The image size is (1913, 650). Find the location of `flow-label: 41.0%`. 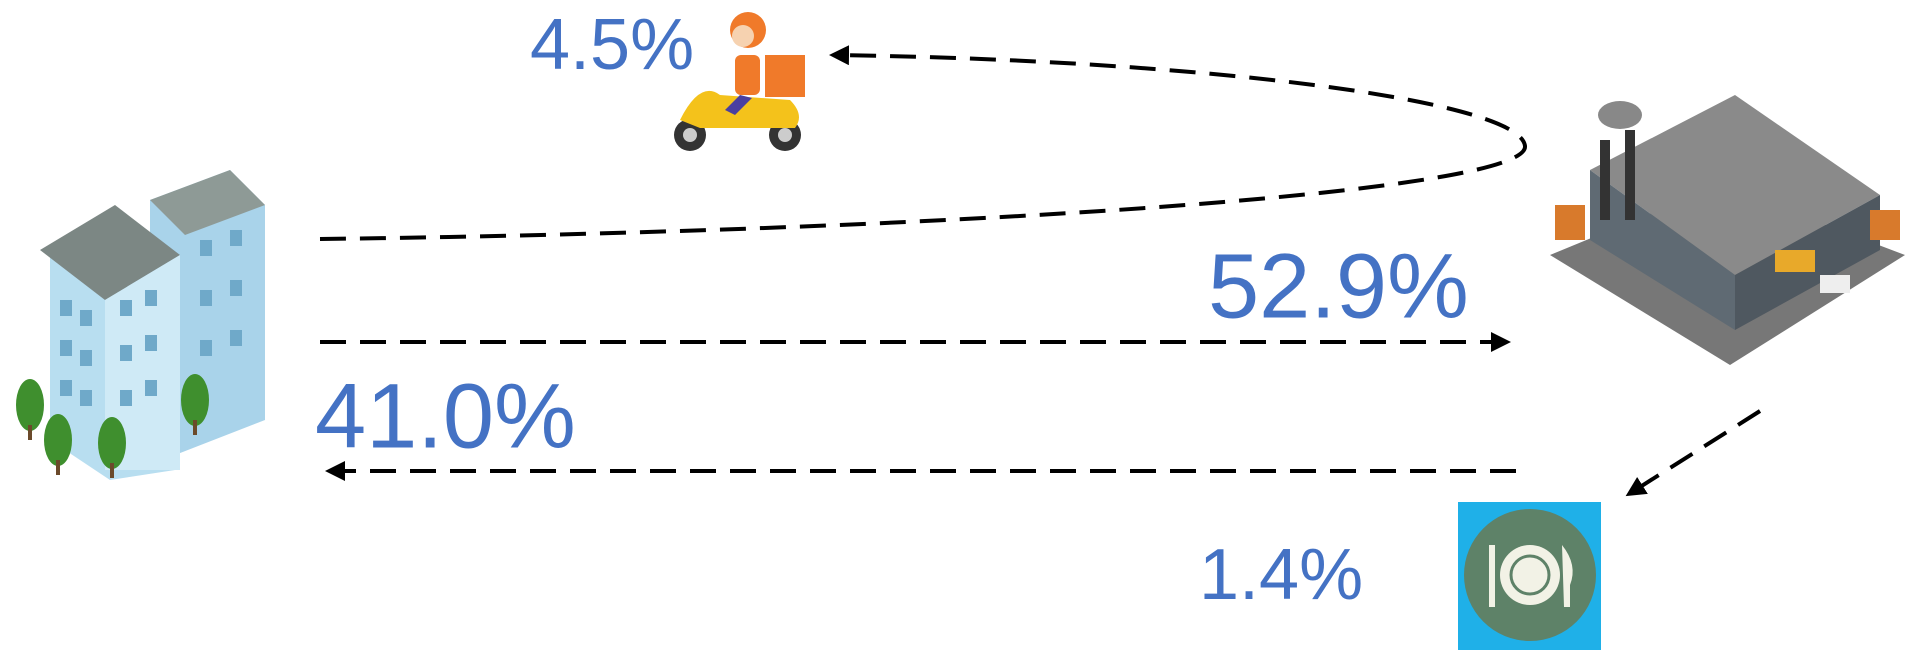

flow-label: 41.0% is located at coordinates (445, 416).